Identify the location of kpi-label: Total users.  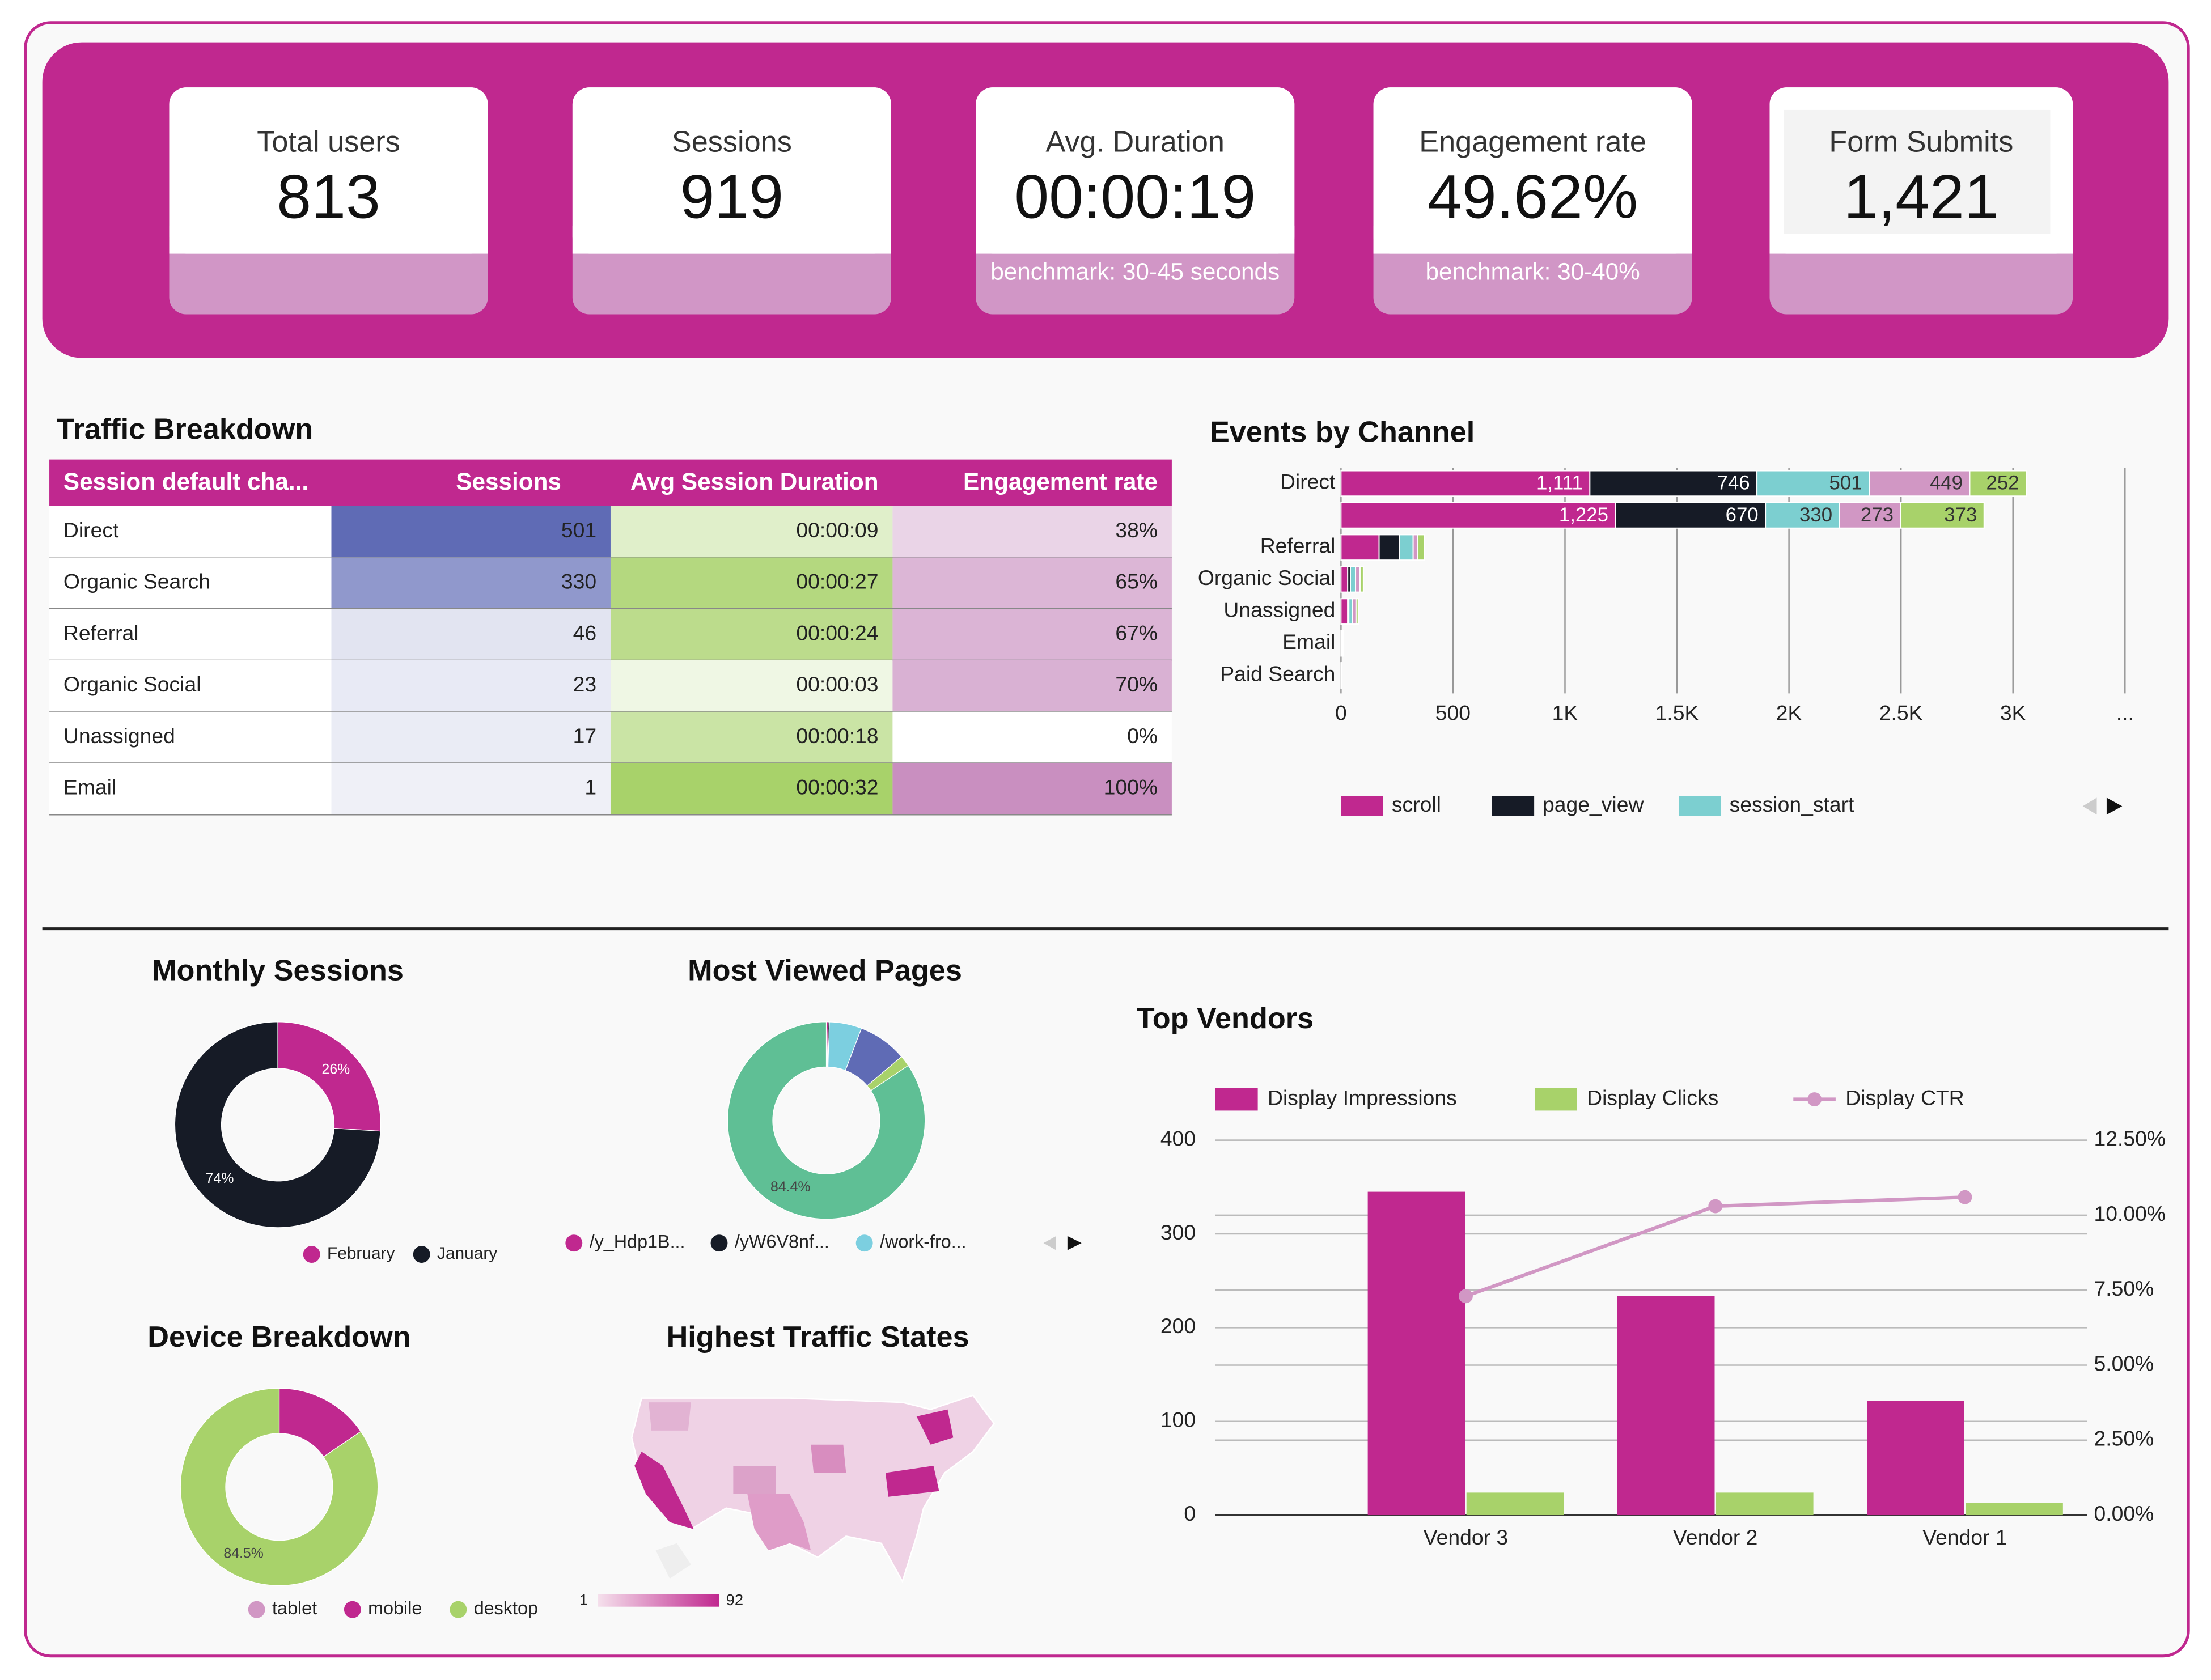
(328, 141).